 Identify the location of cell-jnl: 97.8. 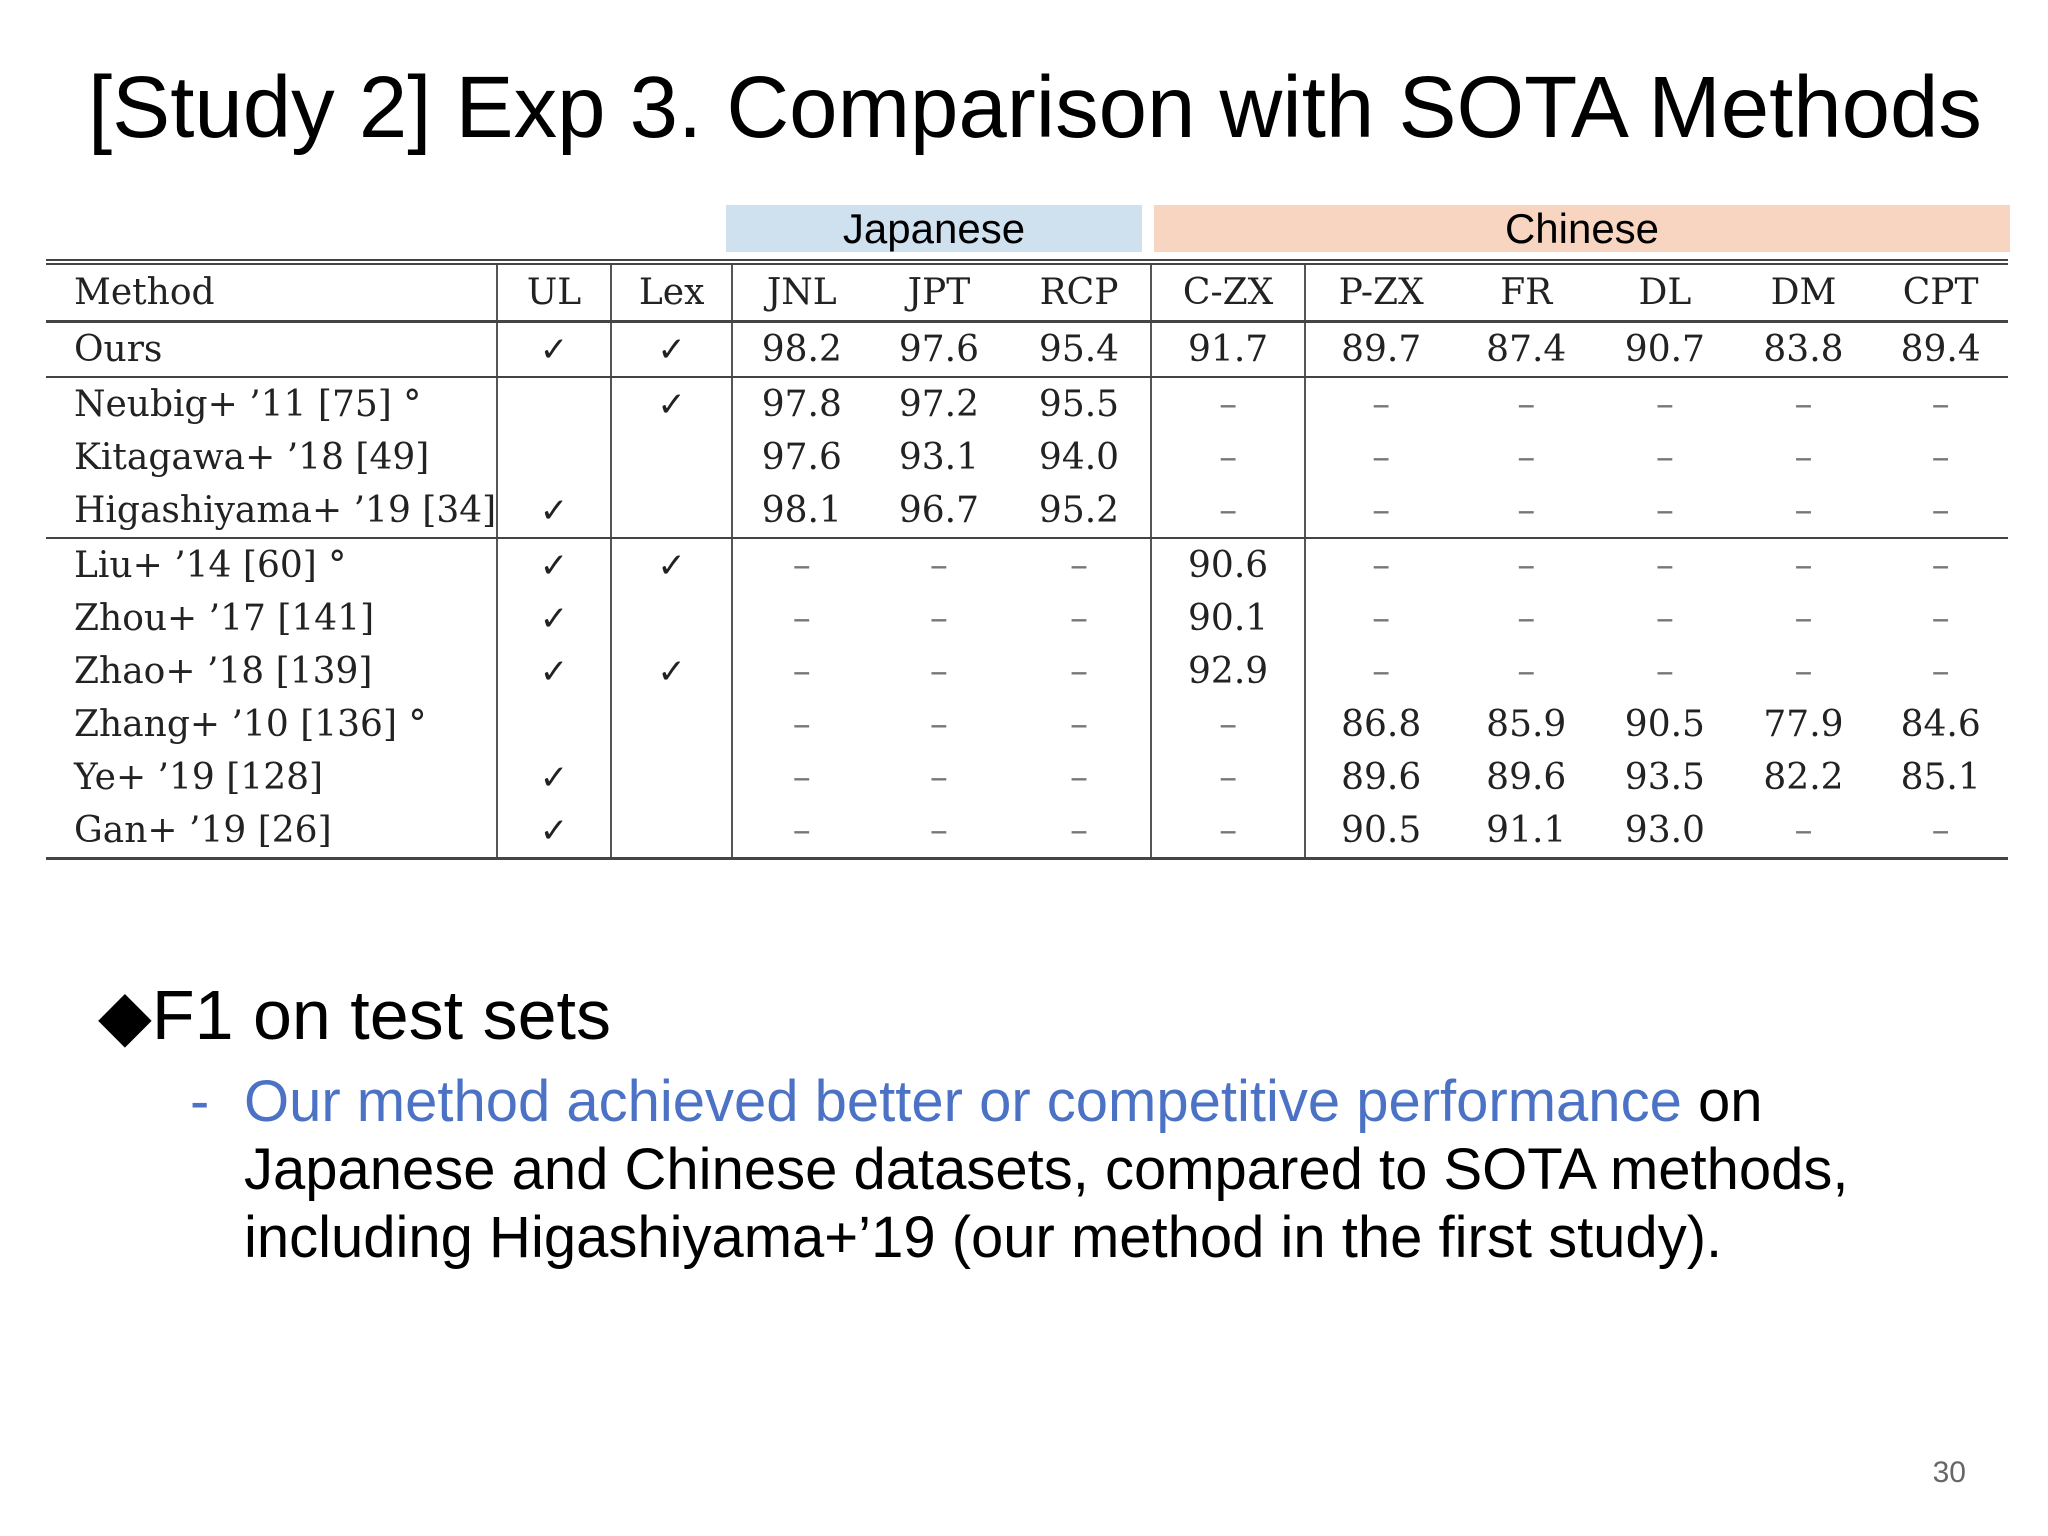
(801, 404).